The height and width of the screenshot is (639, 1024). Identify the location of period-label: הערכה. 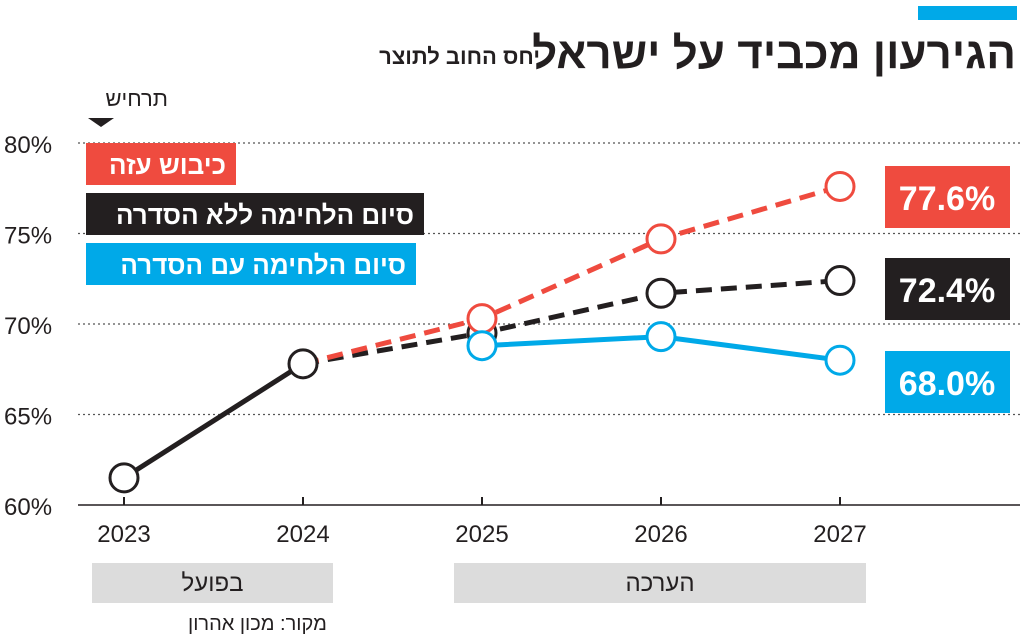
(659, 583).